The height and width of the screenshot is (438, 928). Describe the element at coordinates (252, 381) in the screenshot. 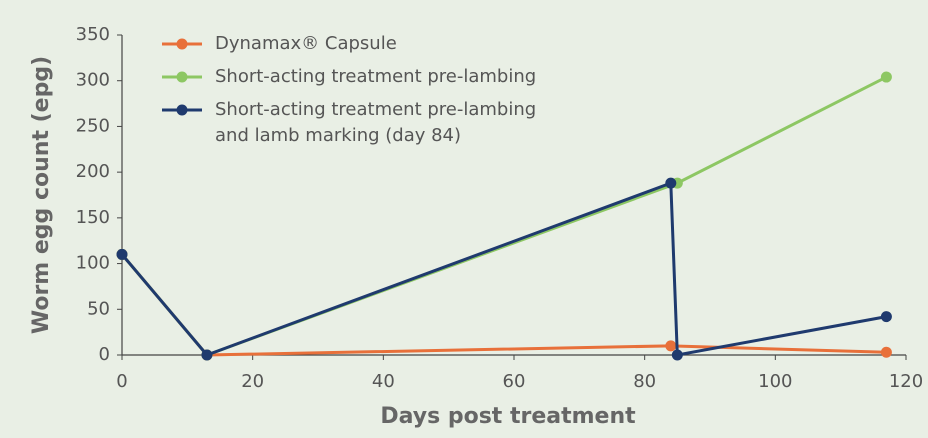

I see `x-tick-label: 20` at that location.